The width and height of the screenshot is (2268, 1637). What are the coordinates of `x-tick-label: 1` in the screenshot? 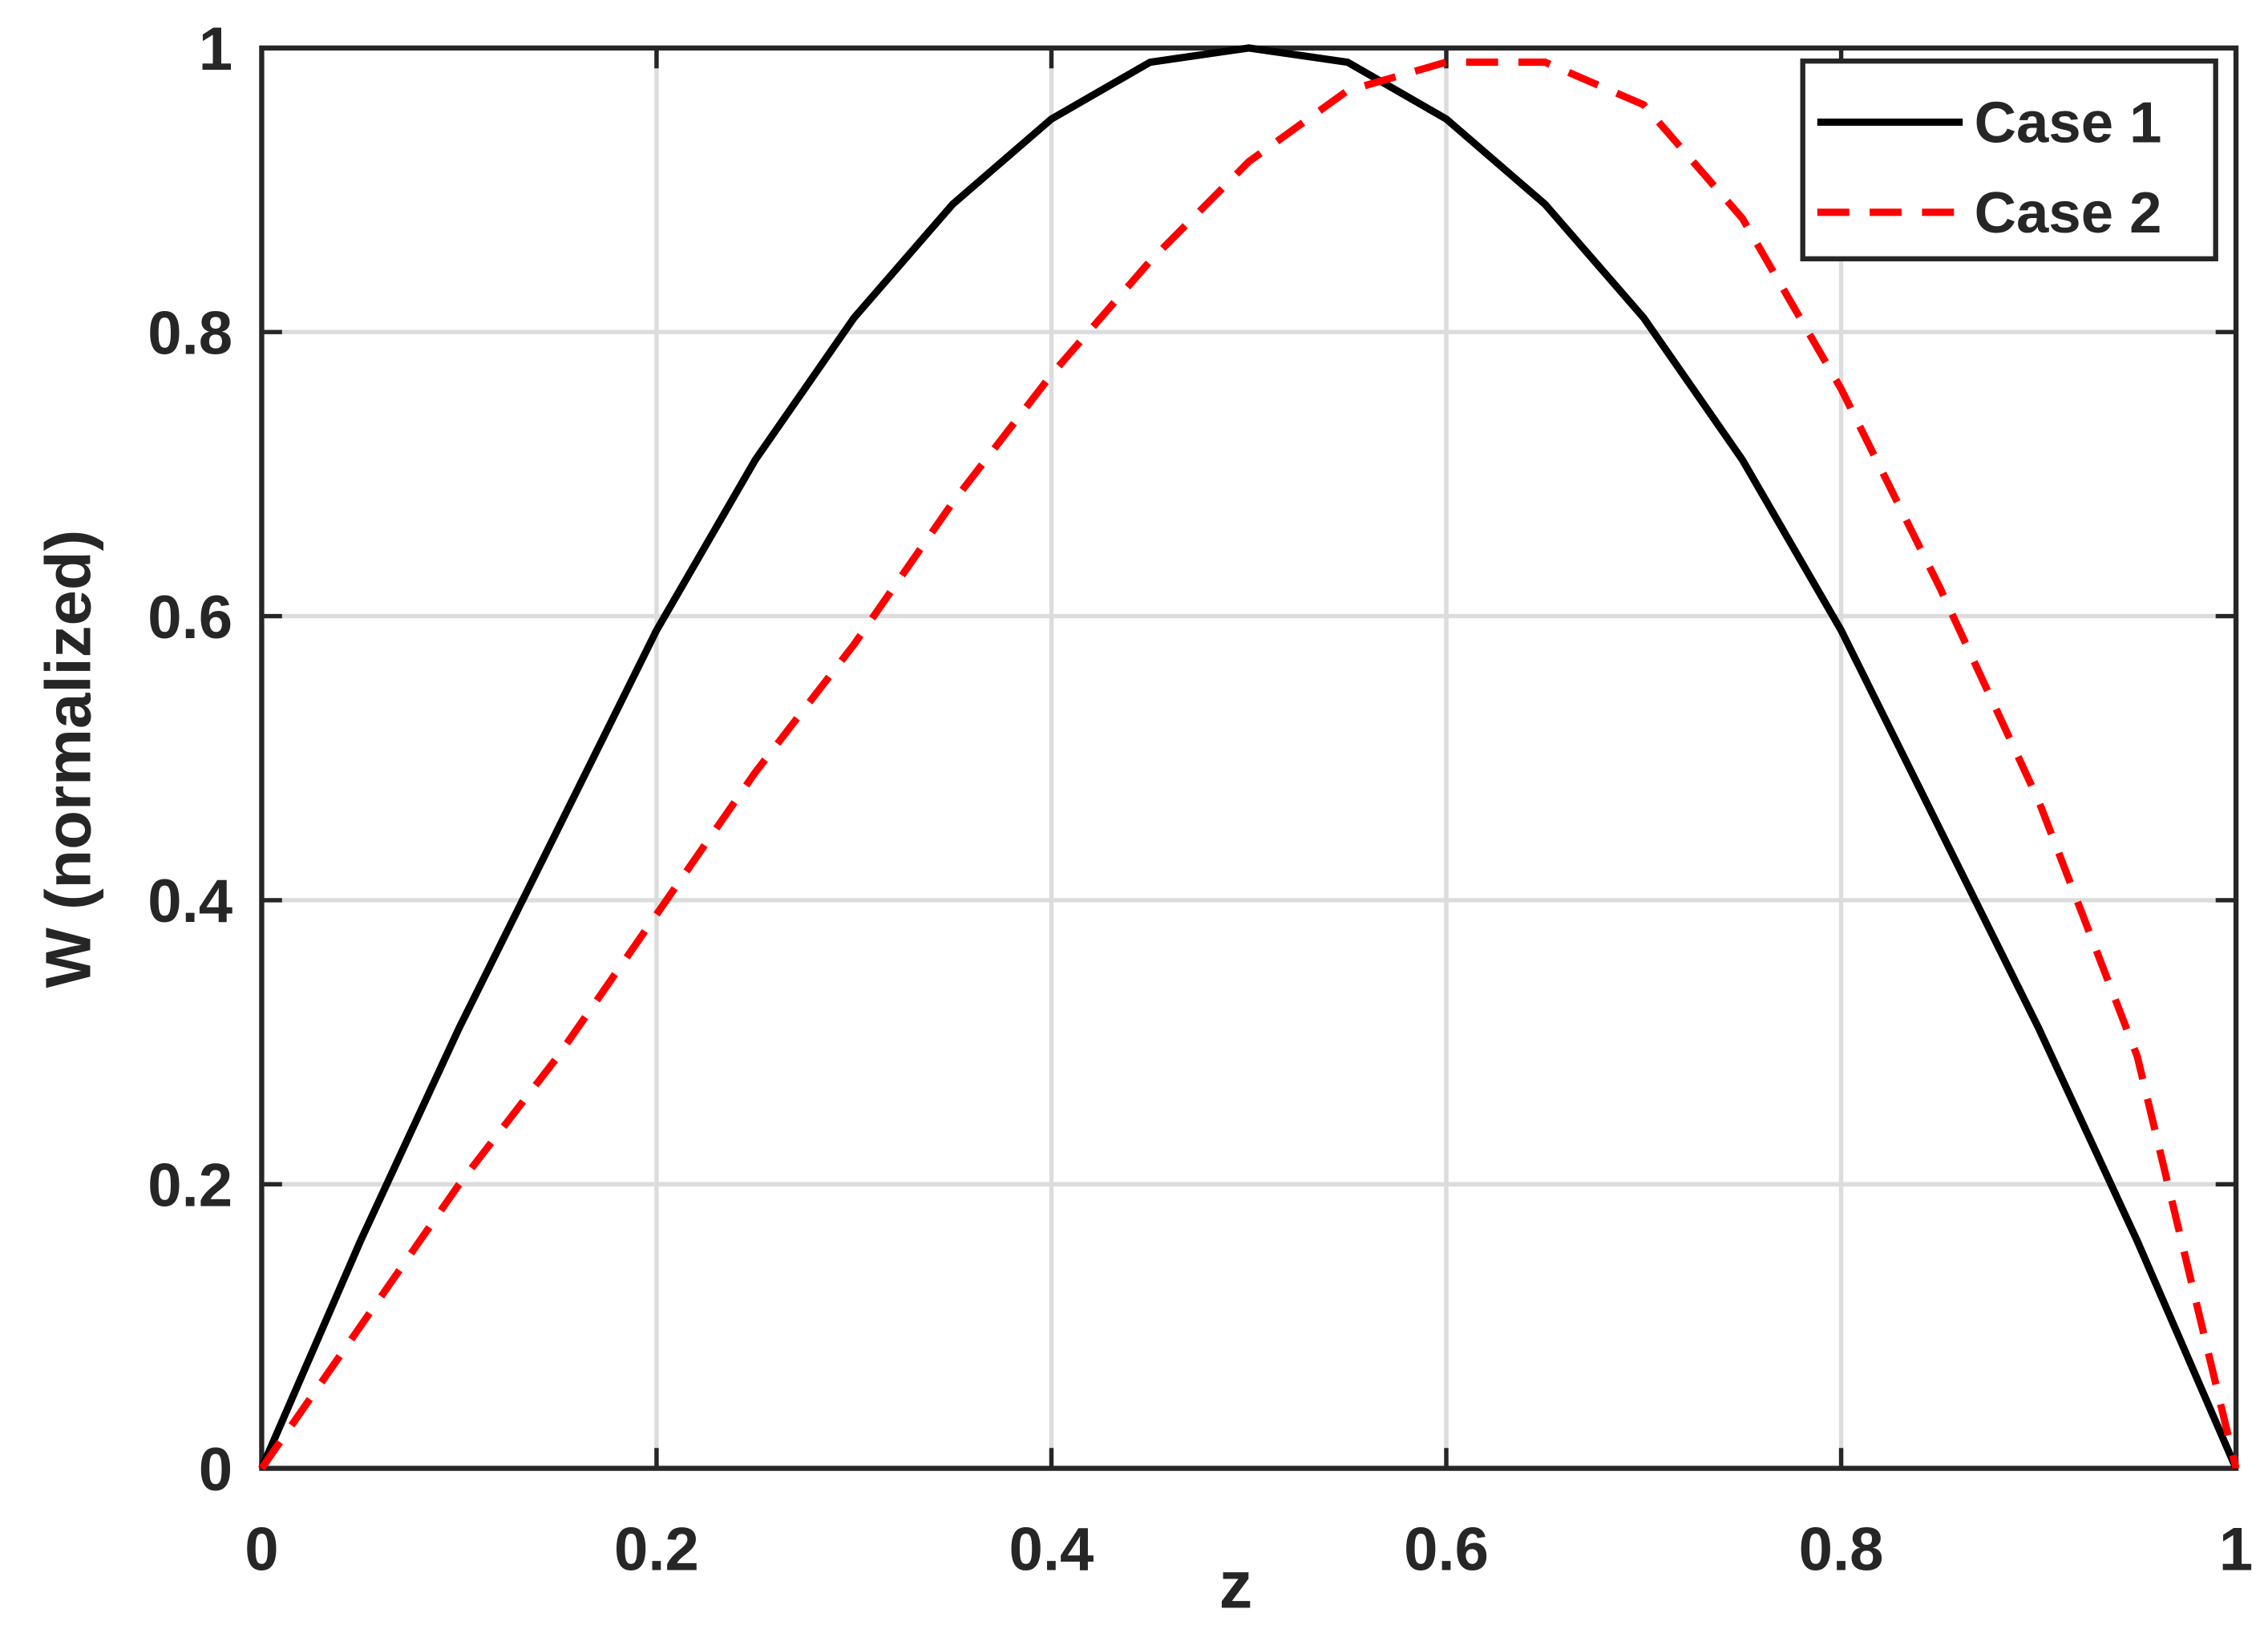 It's located at (2236, 1550).